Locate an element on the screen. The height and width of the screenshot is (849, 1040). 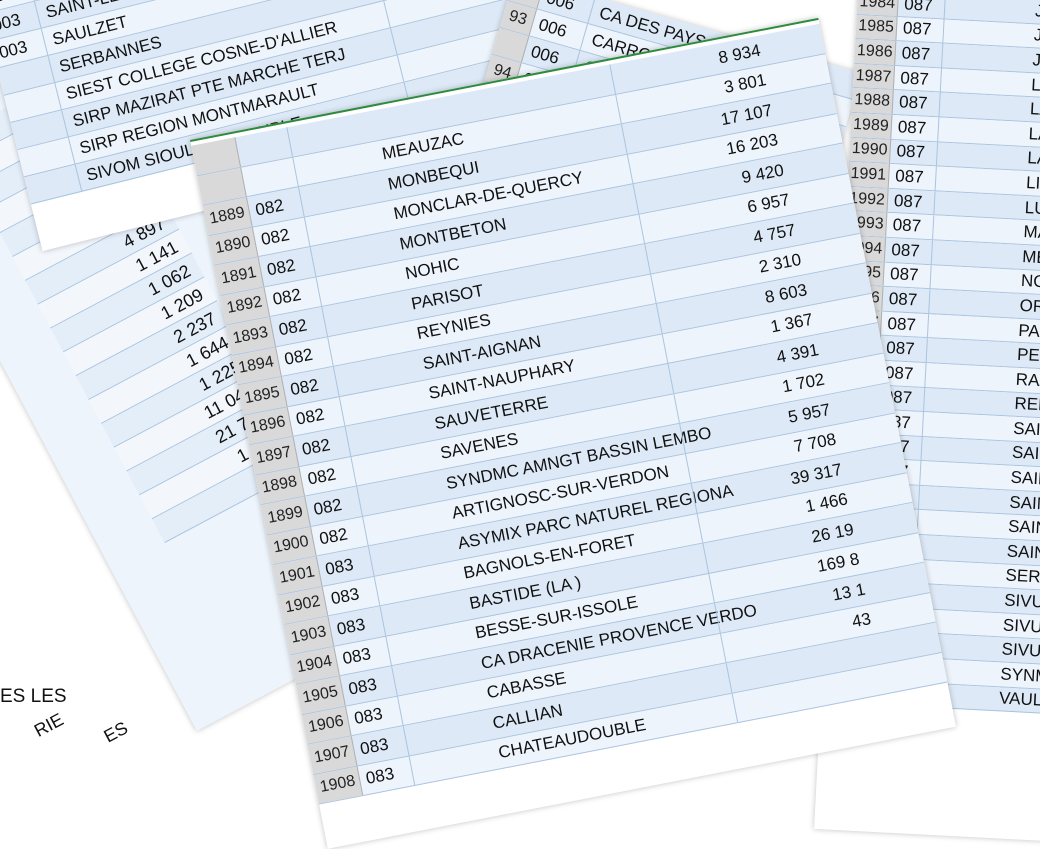
name-fragment: ES is located at coordinates (115, 733).